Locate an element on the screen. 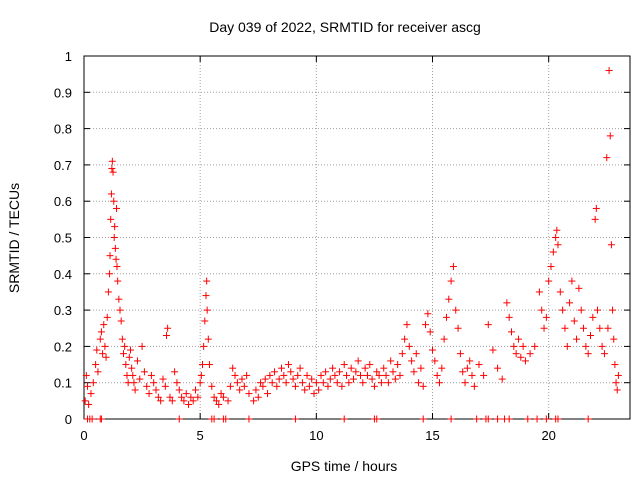 The image size is (640, 480). x-axis-label: GPS time / hours is located at coordinates (344, 466).